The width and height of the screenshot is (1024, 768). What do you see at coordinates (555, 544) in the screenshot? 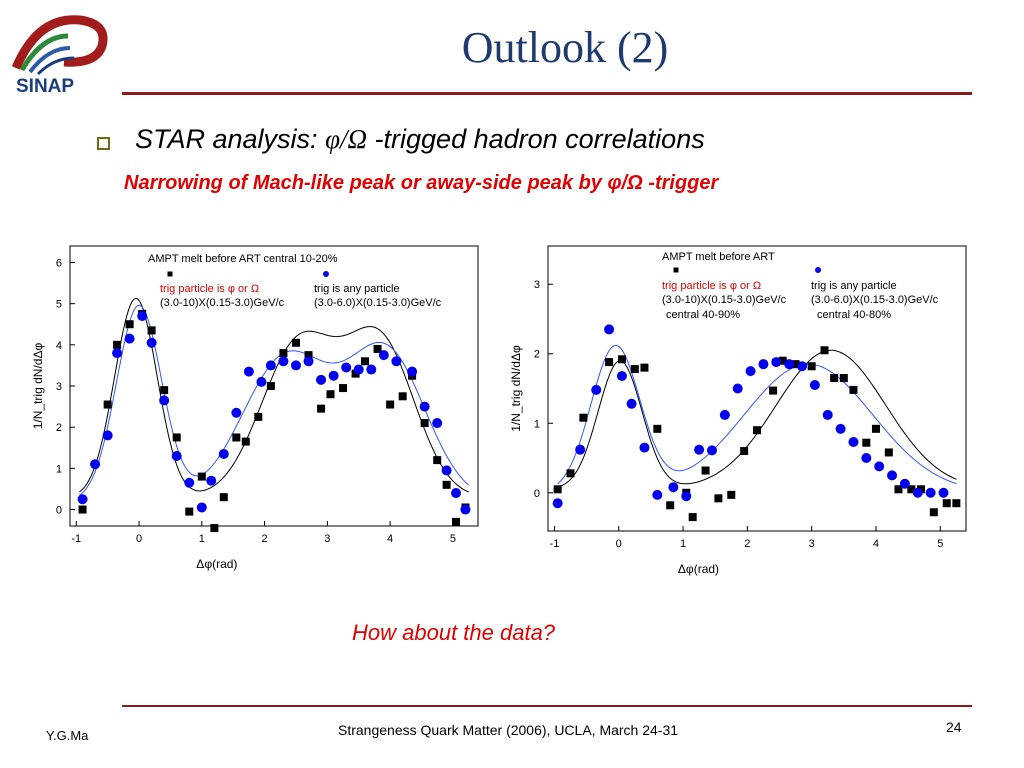
I see `x-tick-label: -1` at bounding box center [555, 544].